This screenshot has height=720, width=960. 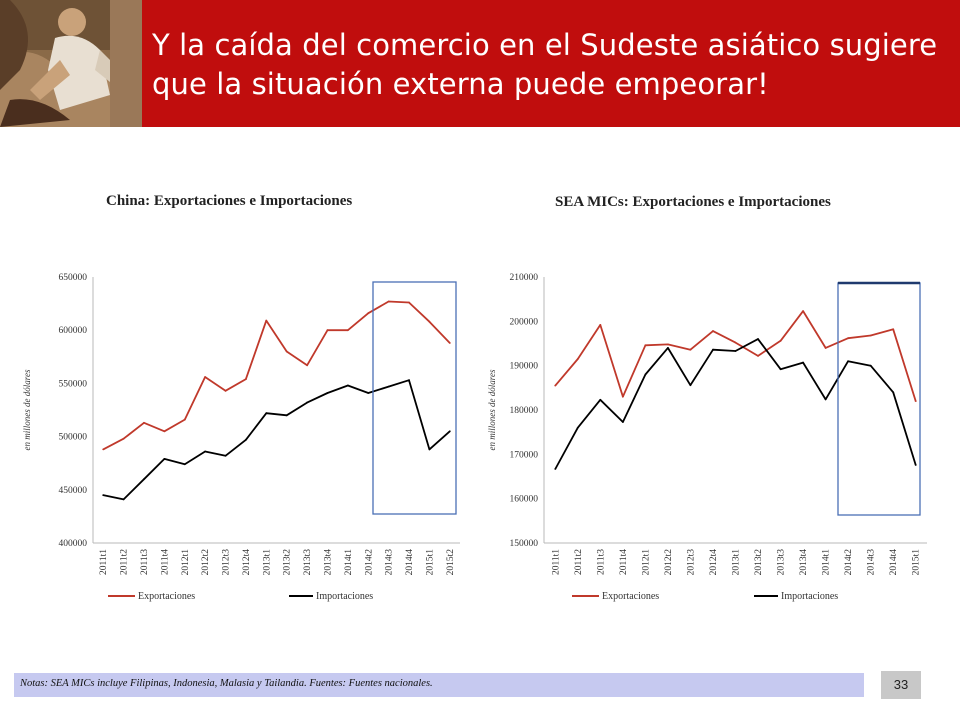 What do you see at coordinates (145, 562) in the screenshot?
I see `x-tick-label: 2011t3` at bounding box center [145, 562].